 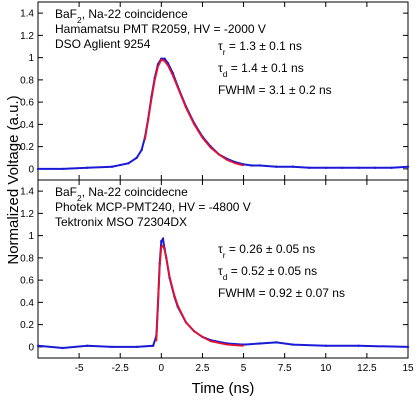 I want to click on fit-result: τd = 0.52 ± 0.05 ns, so click(x=267, y=273).